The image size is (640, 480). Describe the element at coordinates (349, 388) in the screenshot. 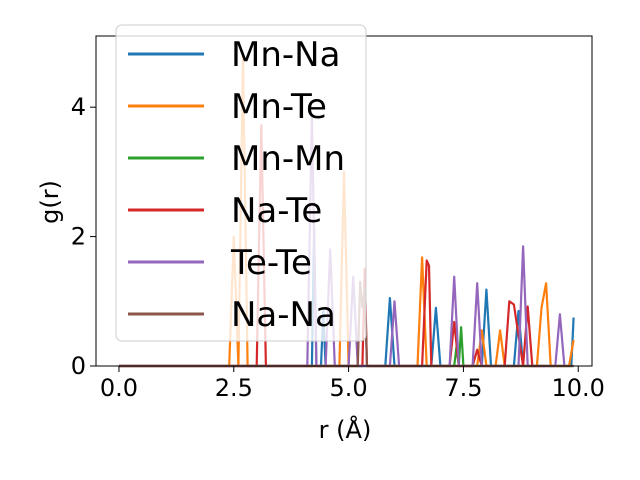

I see `x-tick-label: 5.0` at that location.